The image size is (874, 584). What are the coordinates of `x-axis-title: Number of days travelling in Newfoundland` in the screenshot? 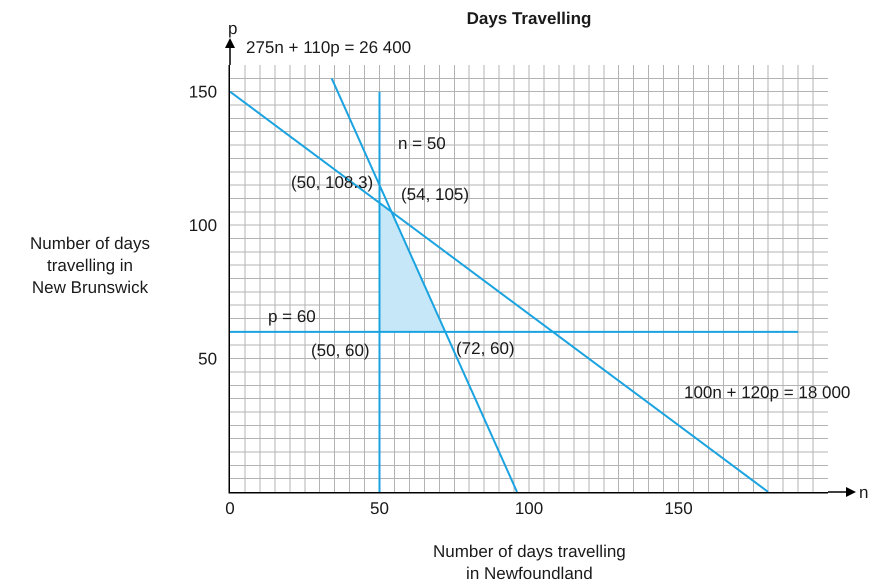 It's located at (529, 563).